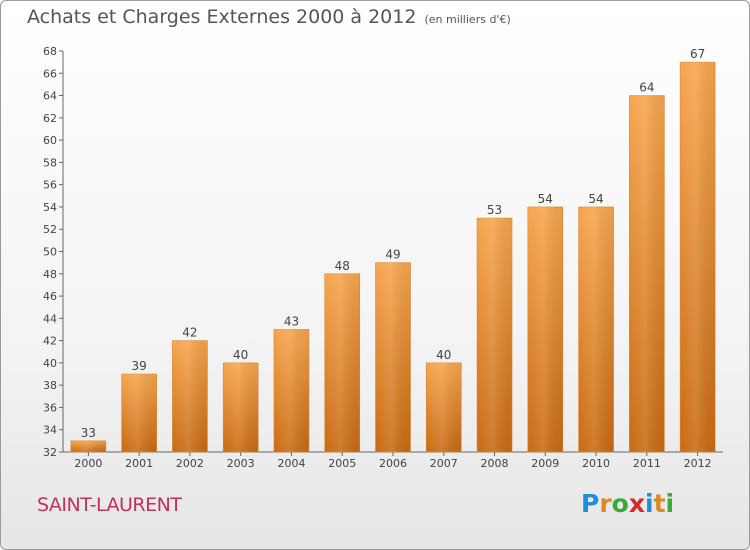 This screenshot has width=750, height=550. What do you see at coordinates (109, 505) in the screenshot?
I see `commune-name: SAINT-LAURENT` at bounding box center [109, 505].